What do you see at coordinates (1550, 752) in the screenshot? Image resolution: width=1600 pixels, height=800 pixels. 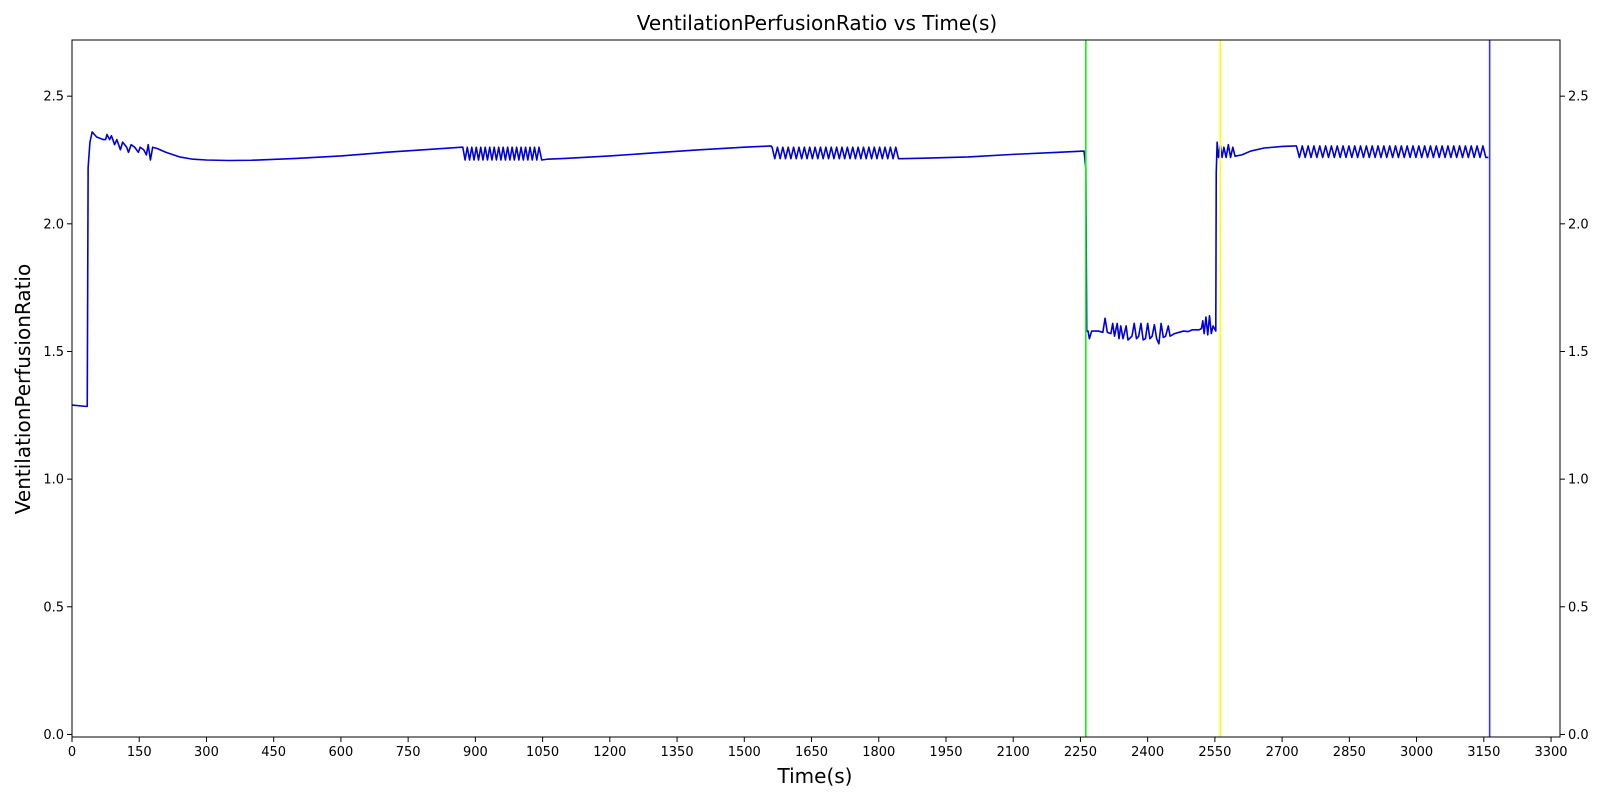 I see `x-tick-label: 3300` at bounding box center [1550, 752].